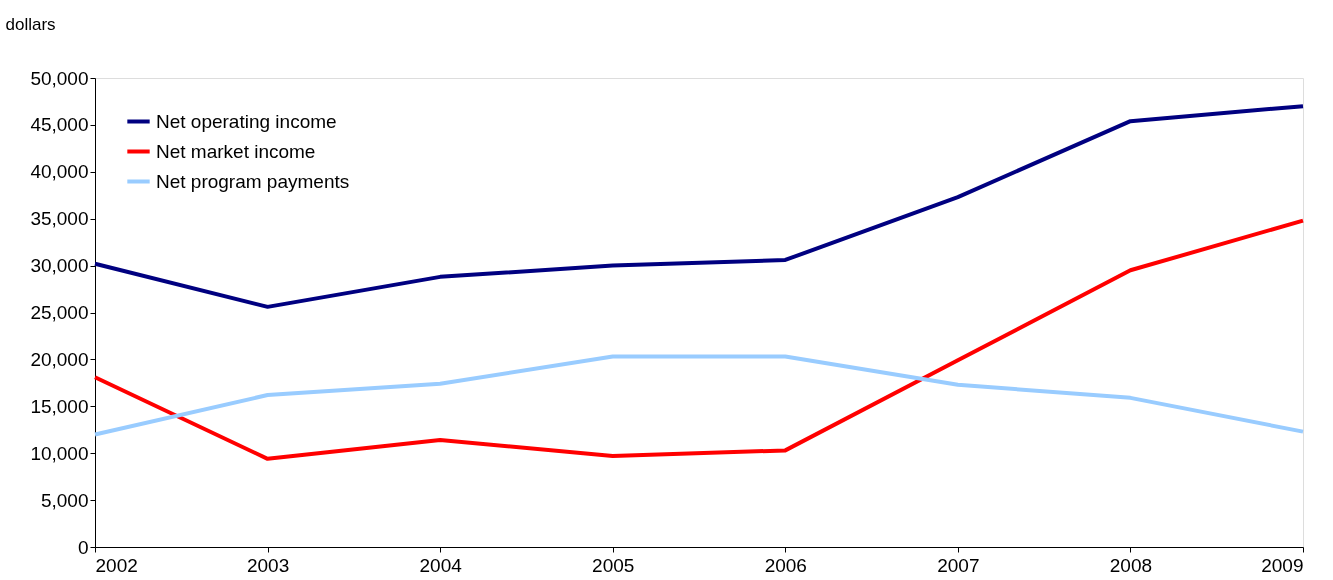 This screenshot has width=1333, height=580. Describe the element at coordinates (59, 78) in the screenshot. I see `y-tick-label: 50,000` at that location.